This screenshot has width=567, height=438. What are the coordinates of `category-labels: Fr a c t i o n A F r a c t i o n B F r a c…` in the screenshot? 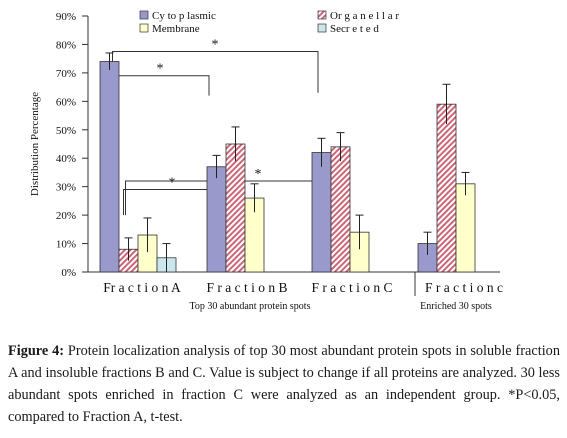 It's located at (303, 296).